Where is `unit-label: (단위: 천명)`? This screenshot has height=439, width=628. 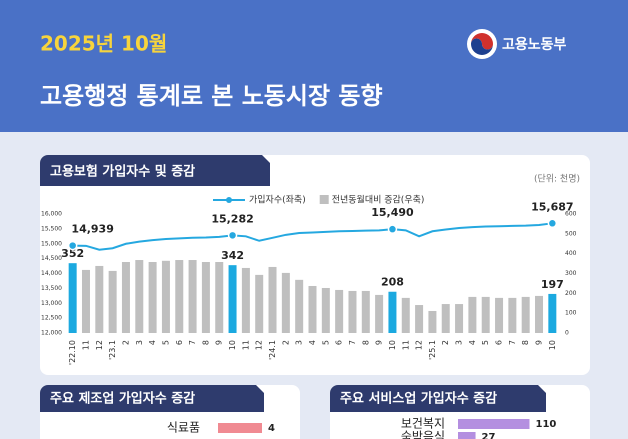
unit-label: (단위: 천명) is located at coordinates (557, 179).